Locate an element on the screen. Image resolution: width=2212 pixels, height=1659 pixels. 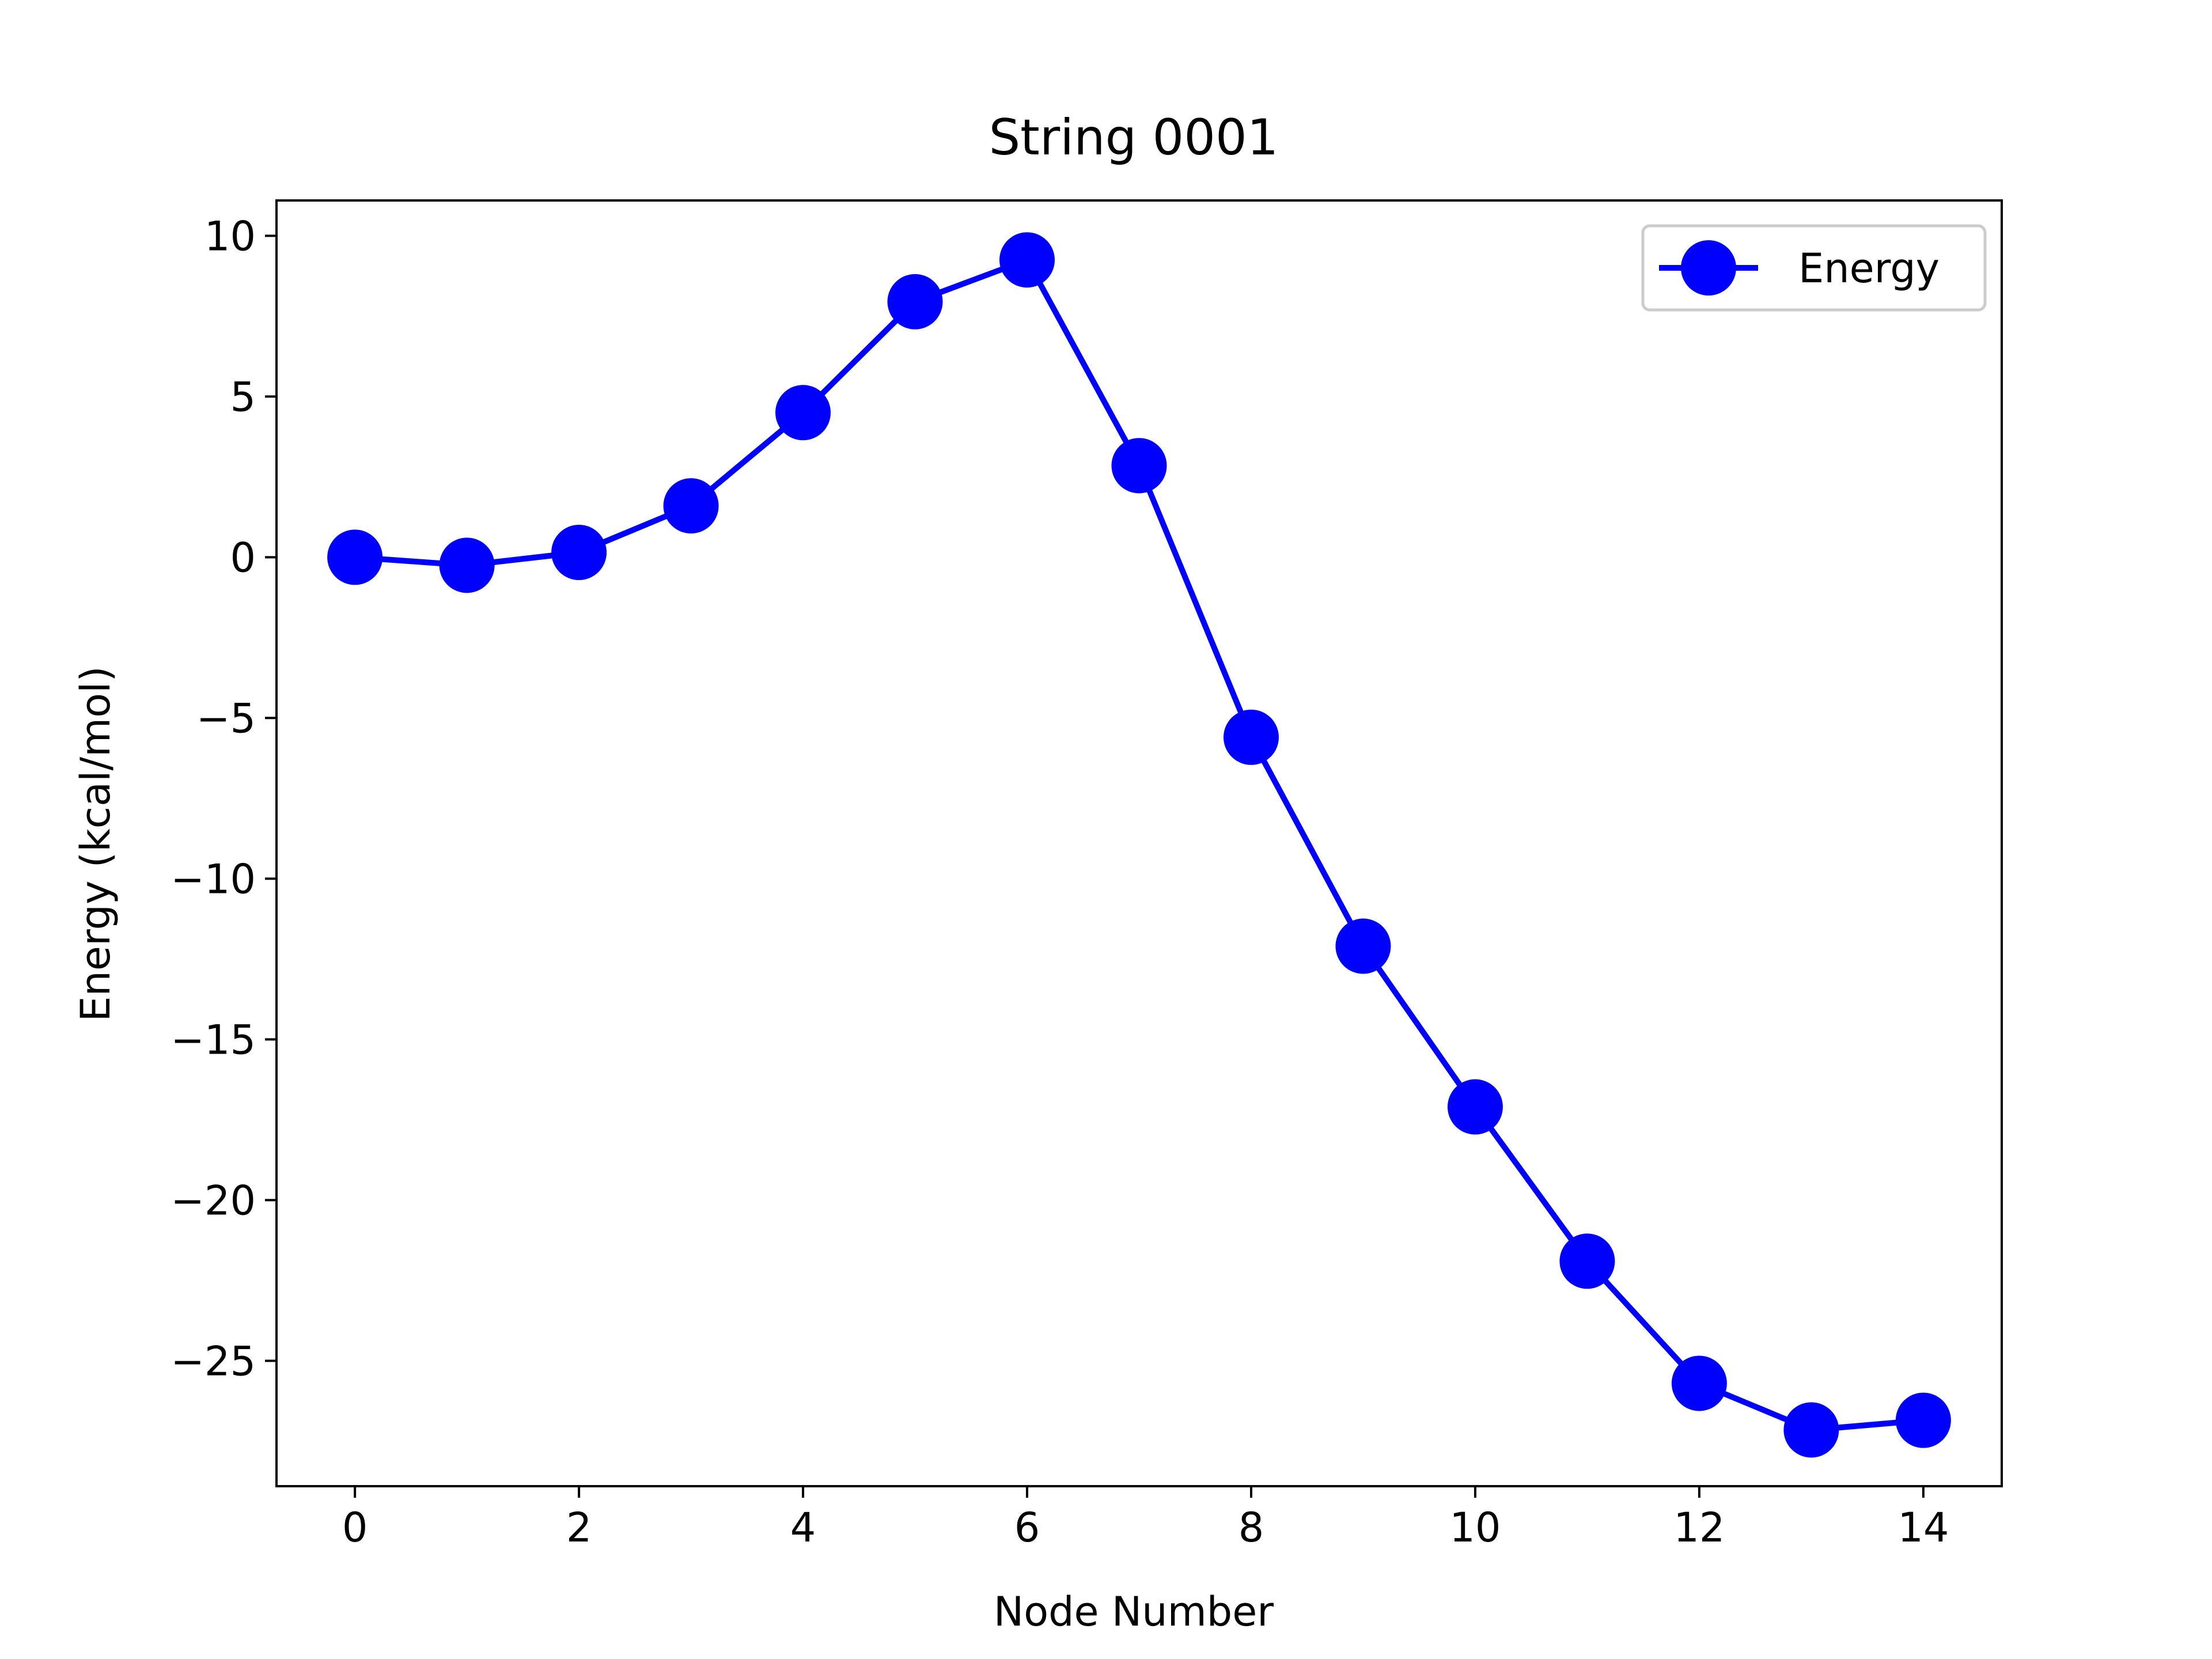
legend-marker-energy is located at coordinates (1708, 268).